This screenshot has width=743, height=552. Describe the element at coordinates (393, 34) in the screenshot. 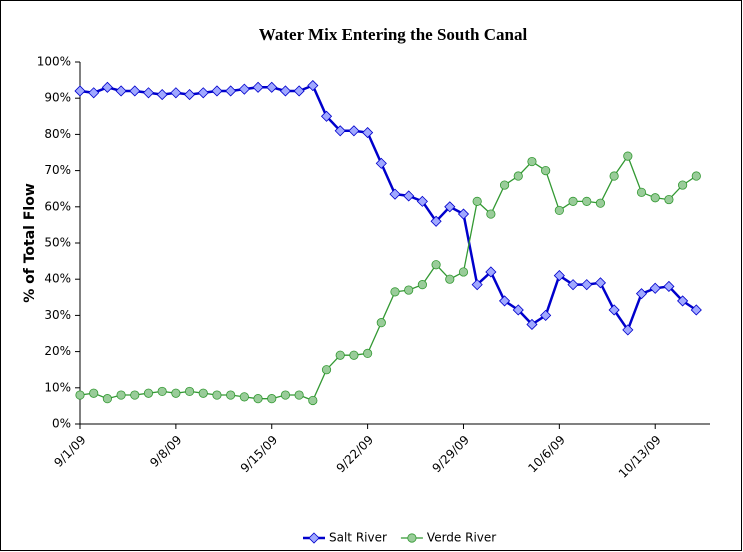

I see `chart-title: Water Mix Entering the South Canal` at that location.